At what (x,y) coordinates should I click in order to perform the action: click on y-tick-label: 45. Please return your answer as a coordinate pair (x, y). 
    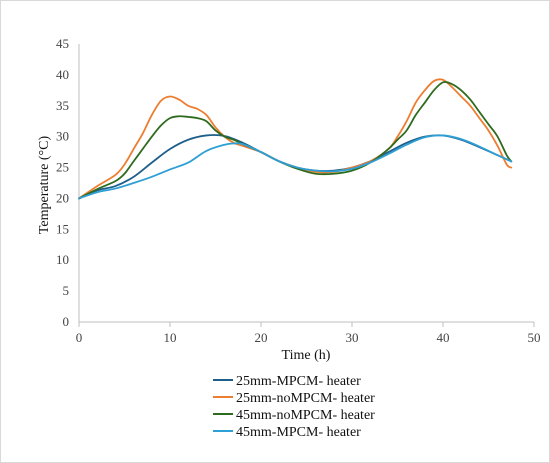
    Looking at the image, I should click on (62, 43).